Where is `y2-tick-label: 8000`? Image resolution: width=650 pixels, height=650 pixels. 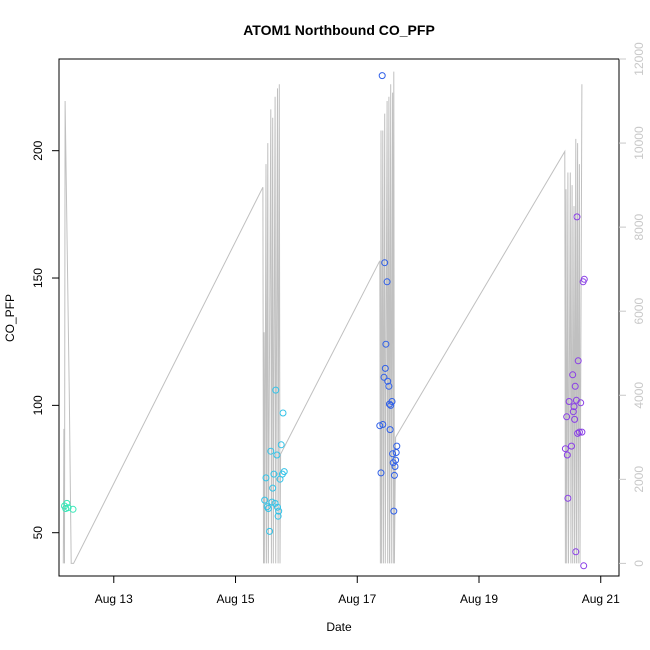 y2-tick-label: 8000 is located at coordinates (639, 226).